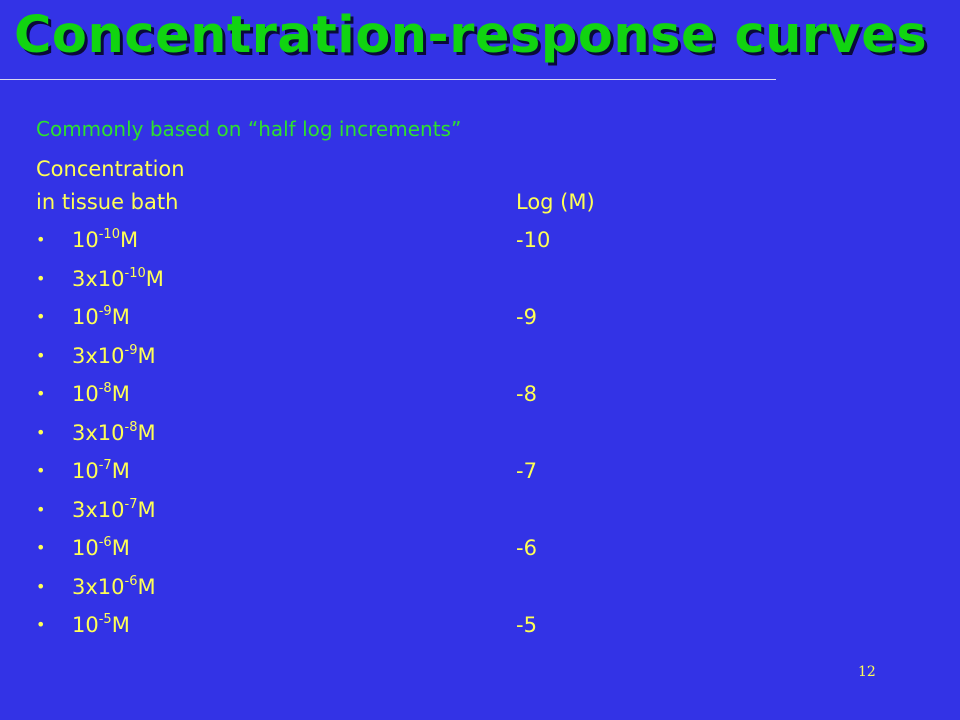  Describe the element at coordinates (526, 394) in the screenshot. I see `log-value: -8` at that location.